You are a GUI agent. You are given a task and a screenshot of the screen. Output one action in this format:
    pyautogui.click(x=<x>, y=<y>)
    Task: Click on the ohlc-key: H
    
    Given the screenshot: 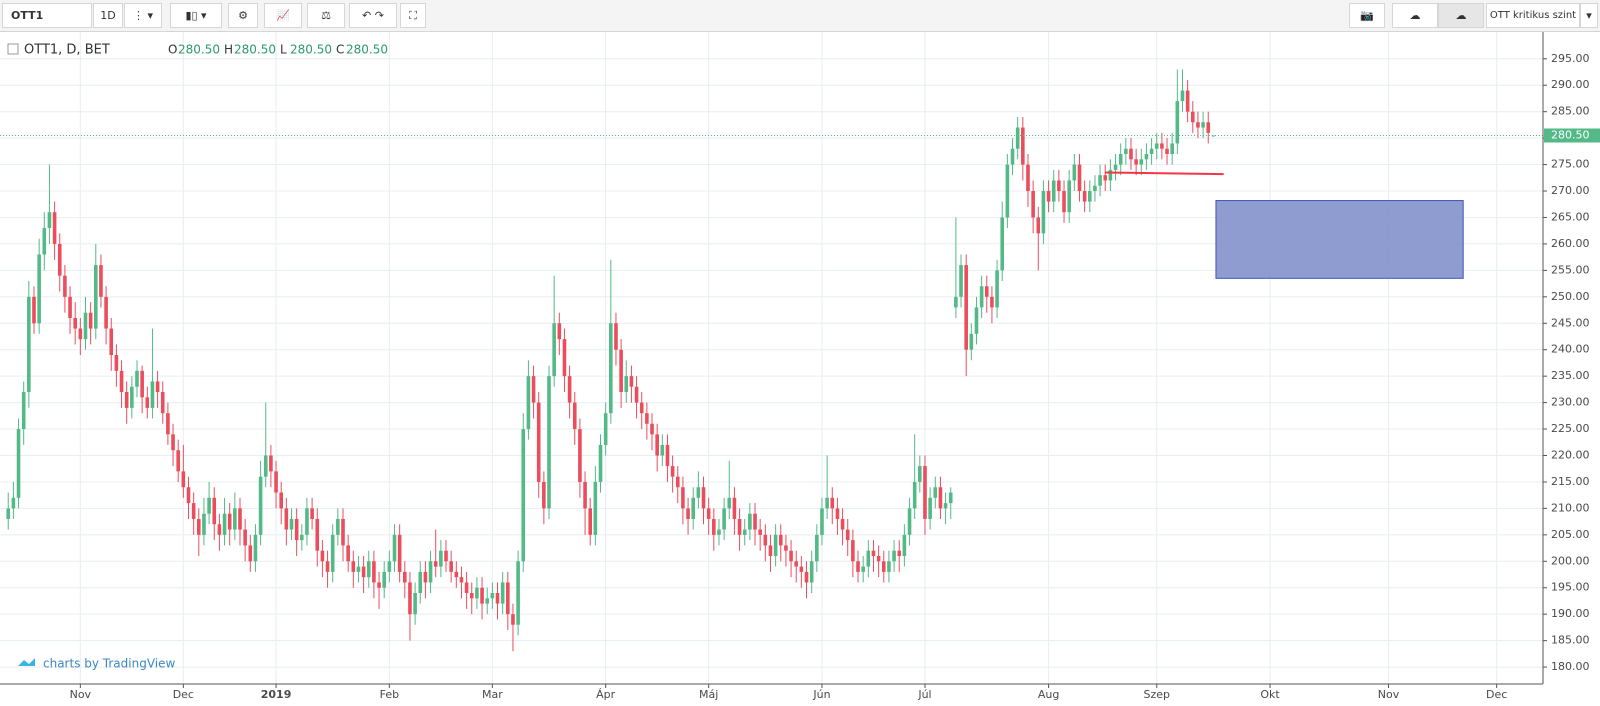 What is the action you would take?
    pyautogui.click(x=228, y=50)
    